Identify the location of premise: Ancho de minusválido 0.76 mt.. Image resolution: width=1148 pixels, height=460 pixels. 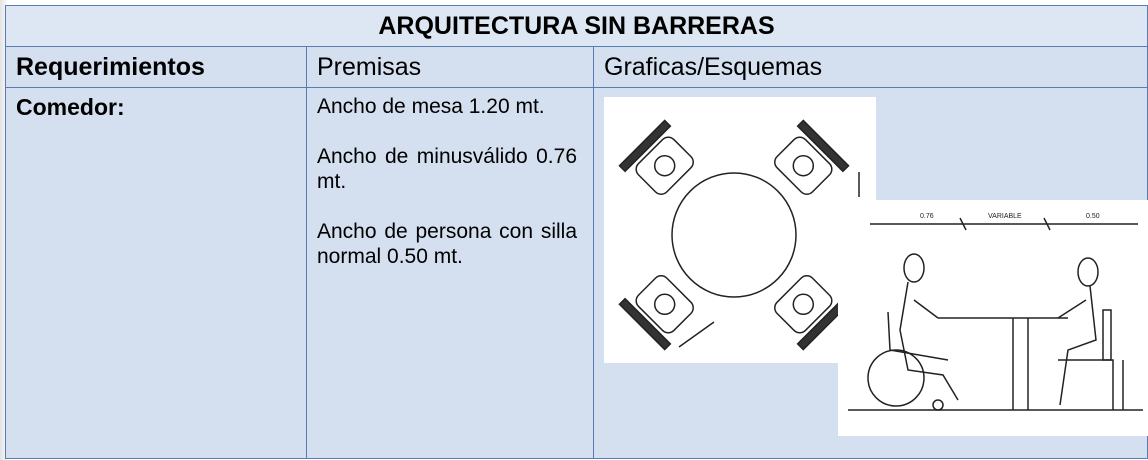
(447, 169).